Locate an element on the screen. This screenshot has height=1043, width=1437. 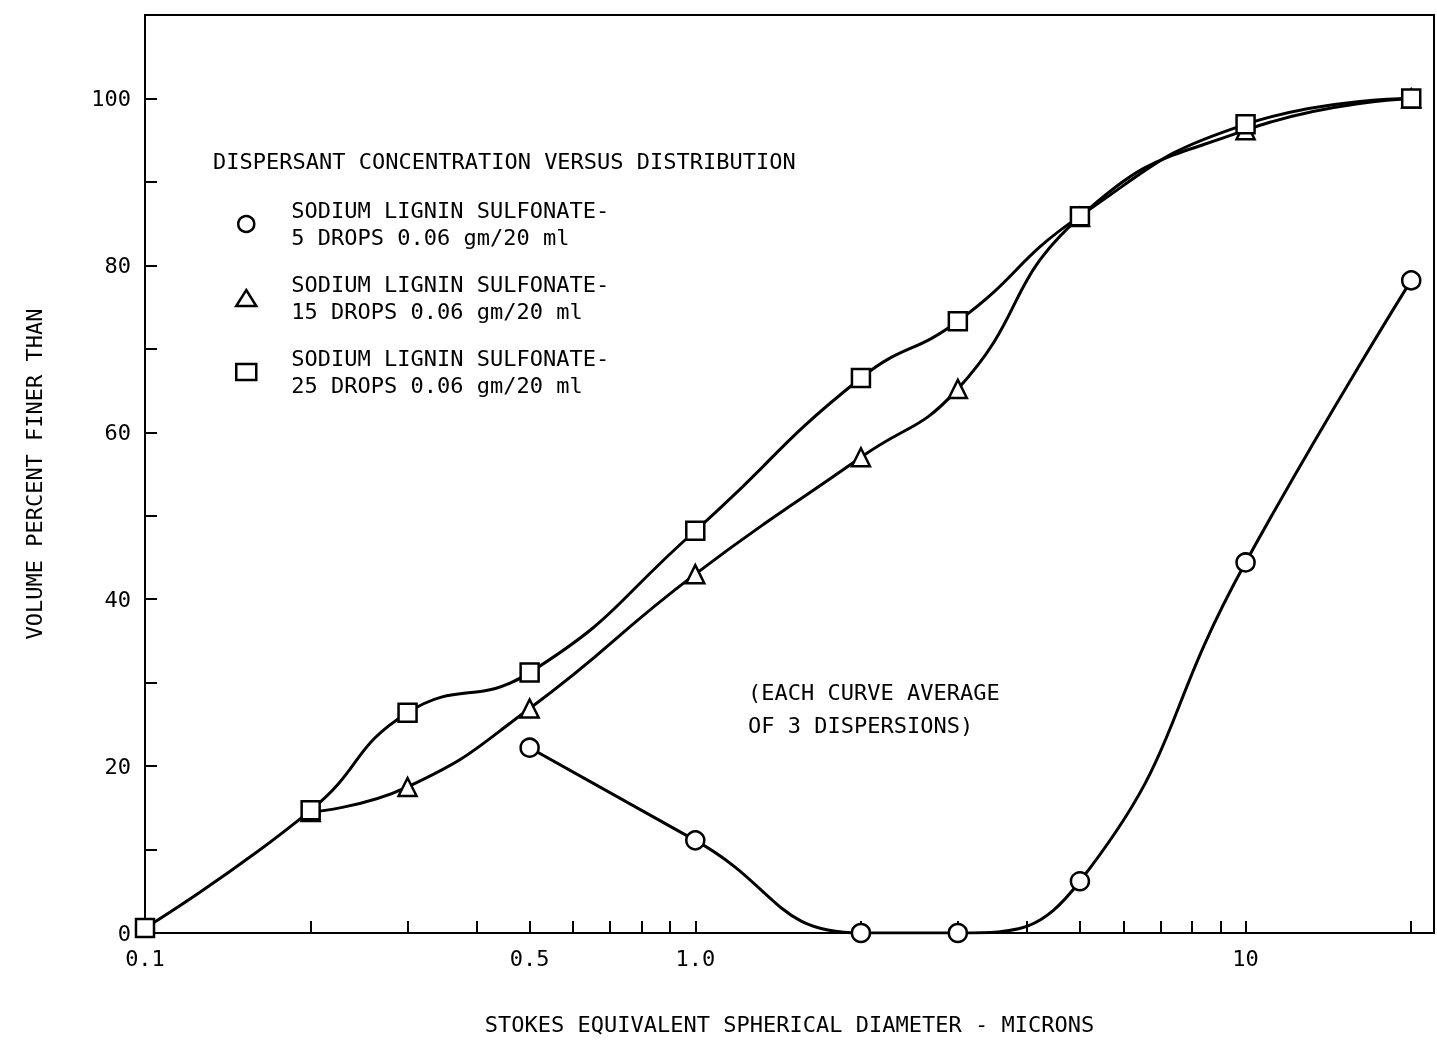
annotation: (EACH CURVE AVERAGE OF 3 DISPERSIONS) is located at coordinates (874, 709).